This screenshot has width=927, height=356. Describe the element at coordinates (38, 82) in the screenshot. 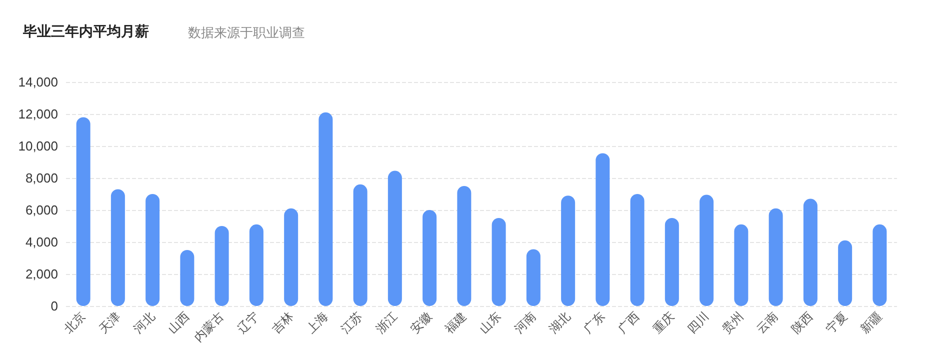

I see `y-tick-label: 14,000` at that location.